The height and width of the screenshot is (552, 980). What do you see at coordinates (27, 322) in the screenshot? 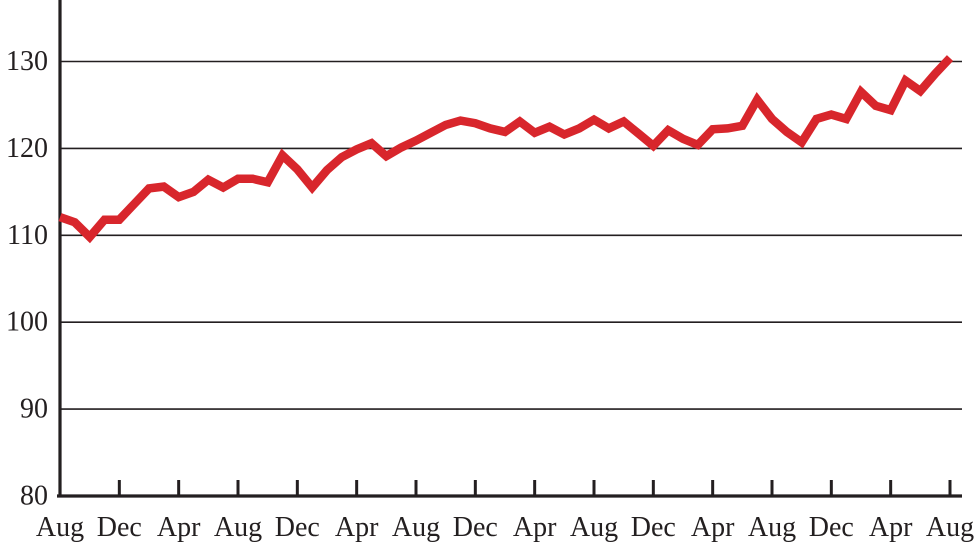
I see `y-tick-label: 100` at bounding box center [27, 322].